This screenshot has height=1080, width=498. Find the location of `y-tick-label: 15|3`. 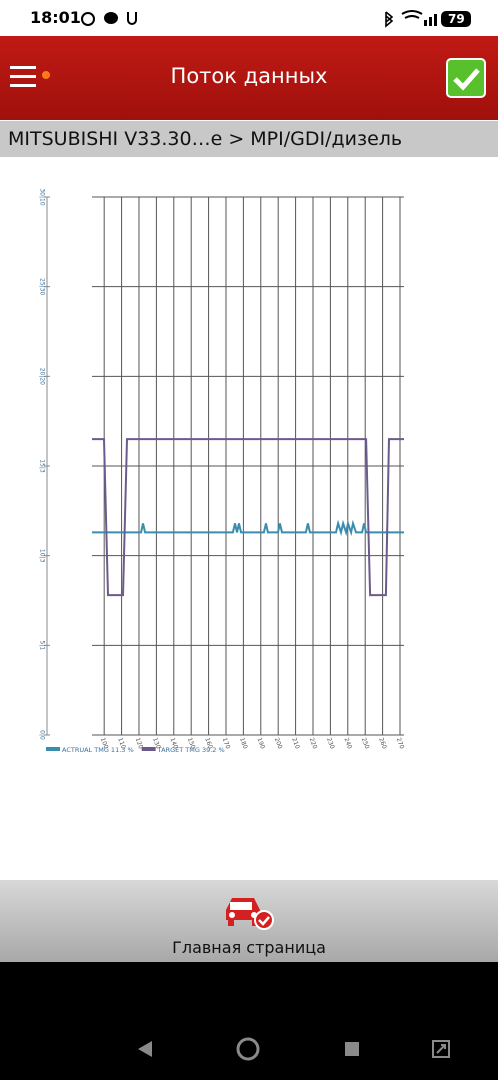

y-tick-label: 15|3 is located at coordinates (42, 466).